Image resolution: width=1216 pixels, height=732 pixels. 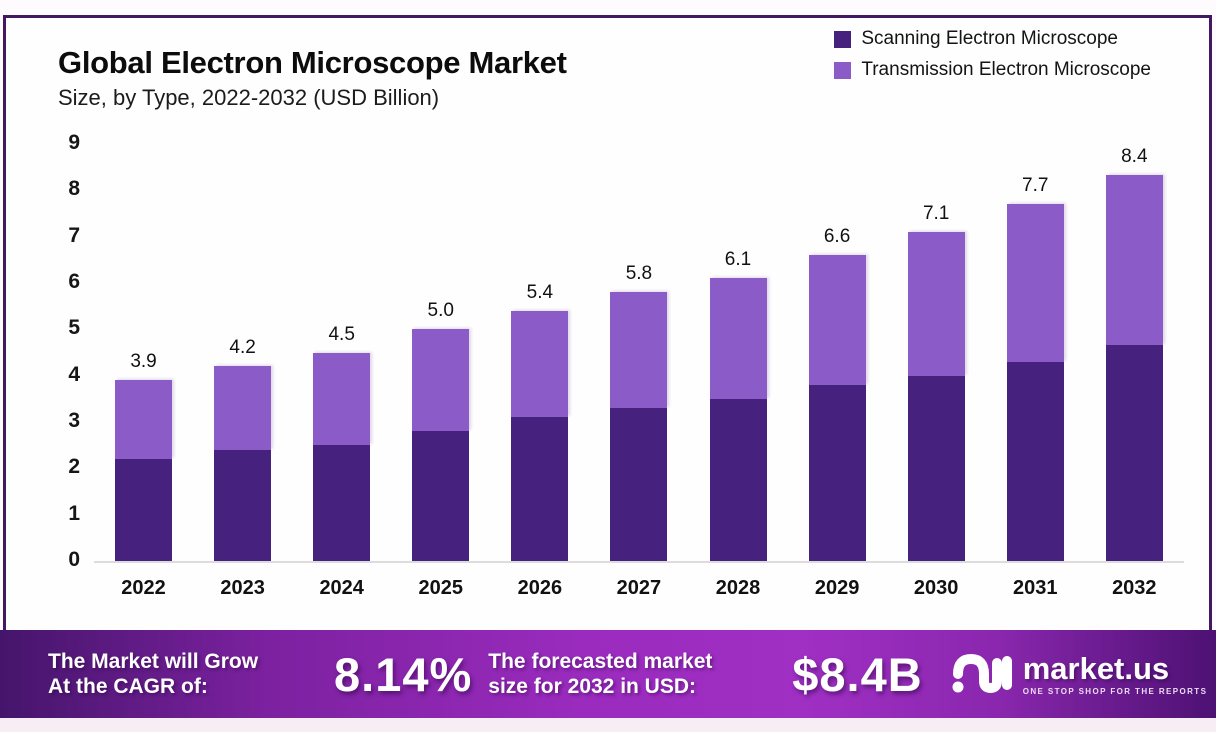 What do you see at coordinates (857, 674) in the screenshot?
I see `forecast-value: $8.4B` at bounding box center [857, 674].